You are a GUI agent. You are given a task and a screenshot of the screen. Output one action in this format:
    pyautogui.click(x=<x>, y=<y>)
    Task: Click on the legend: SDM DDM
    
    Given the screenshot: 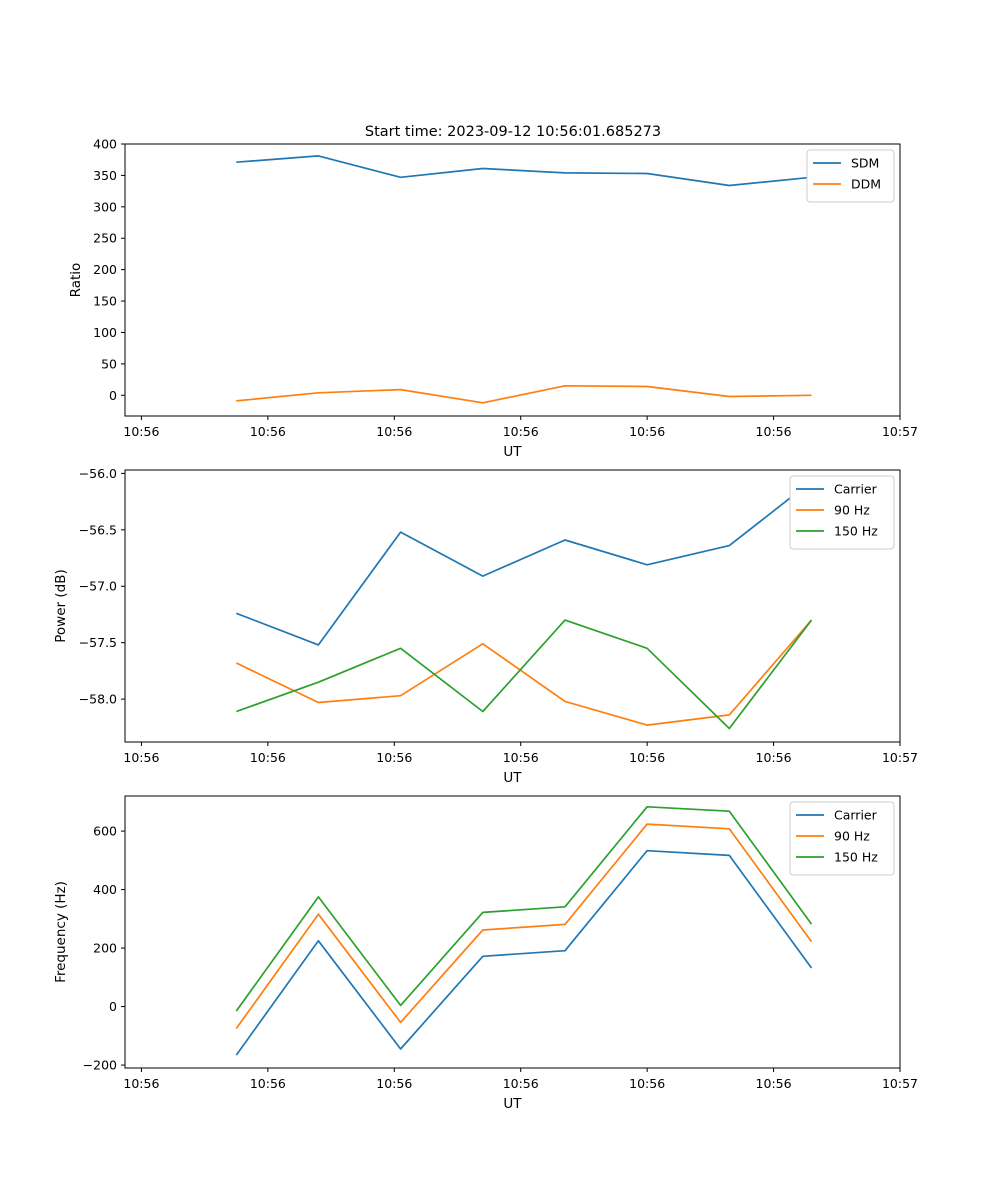 What is the action you would take?
    pyautogui.click(x=850, y=176)
    